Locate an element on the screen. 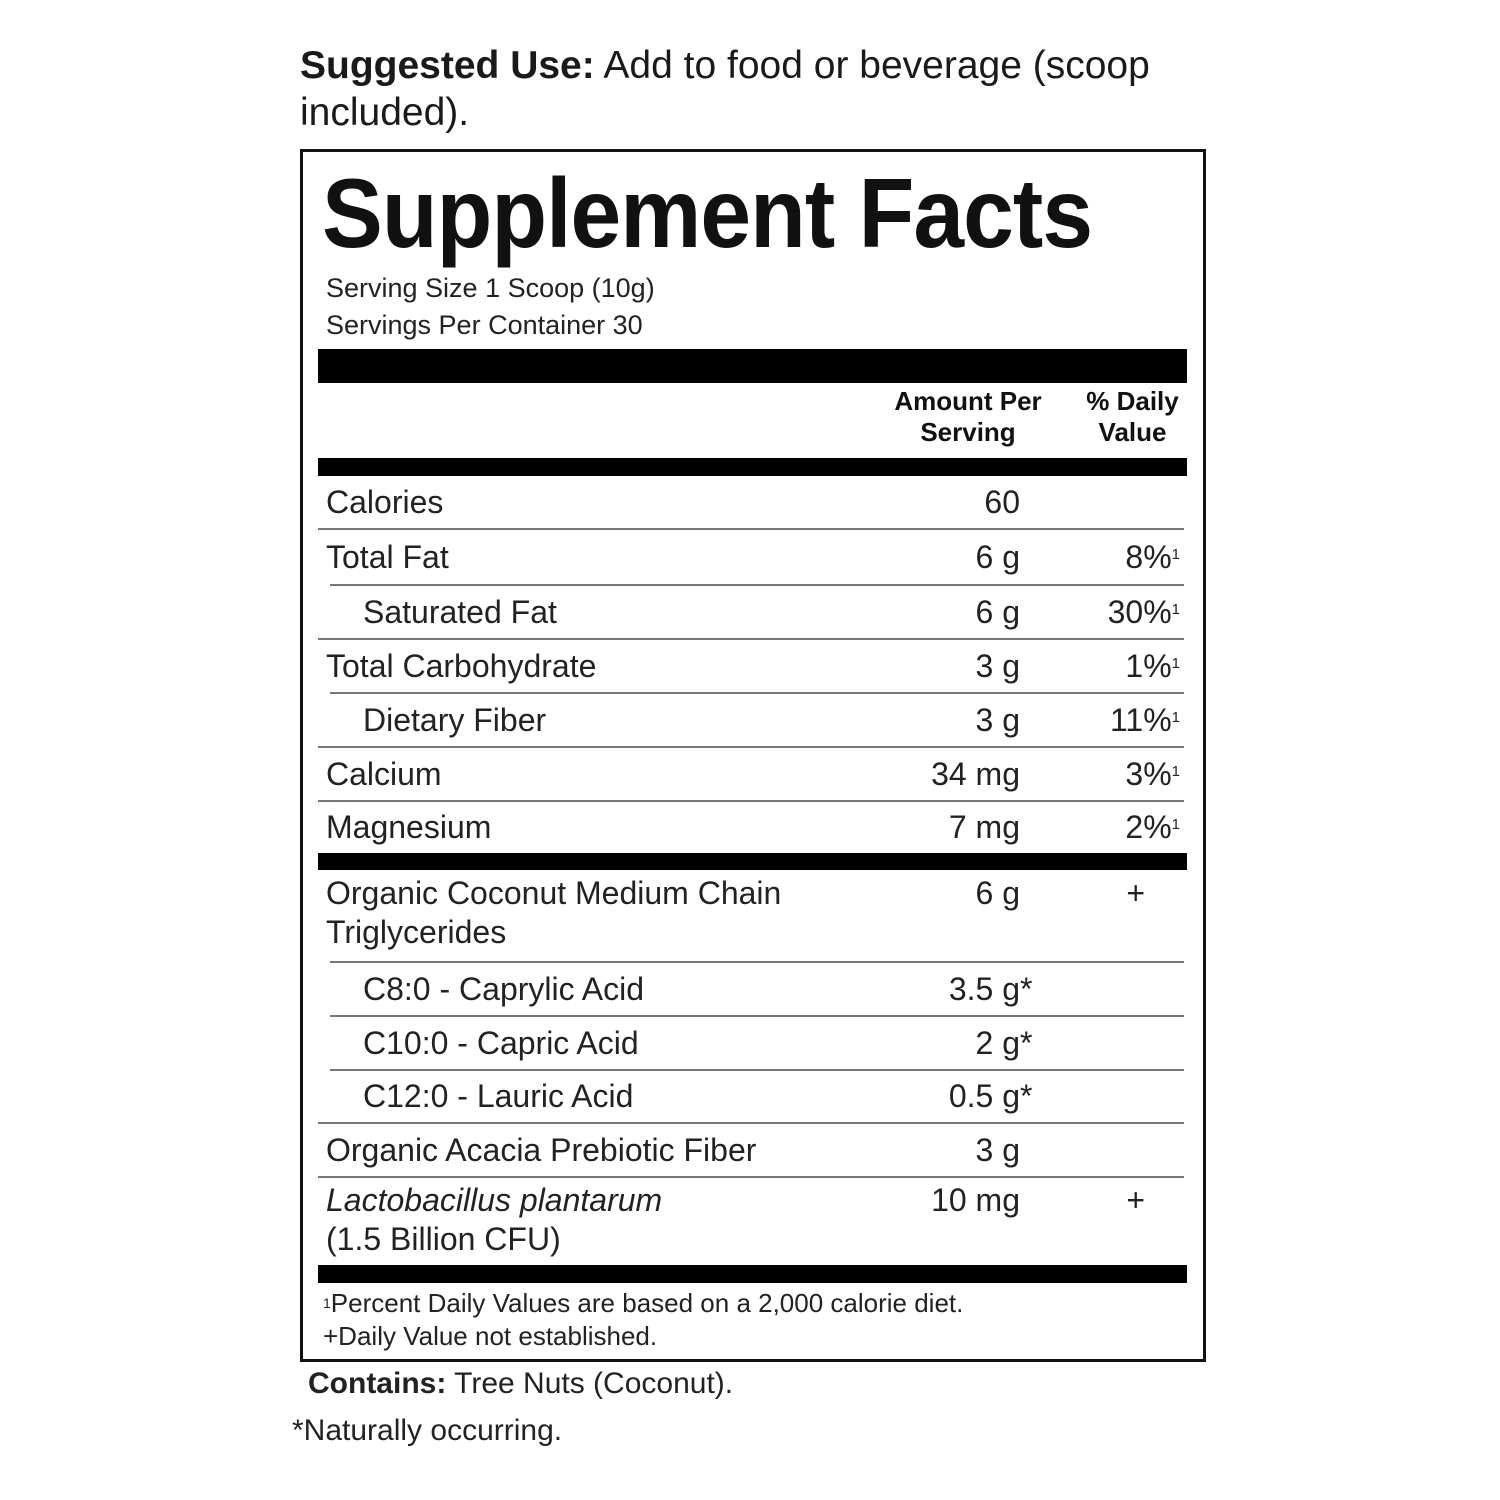  nutrient-amount: 60 is located at coordinates (1002, 502).